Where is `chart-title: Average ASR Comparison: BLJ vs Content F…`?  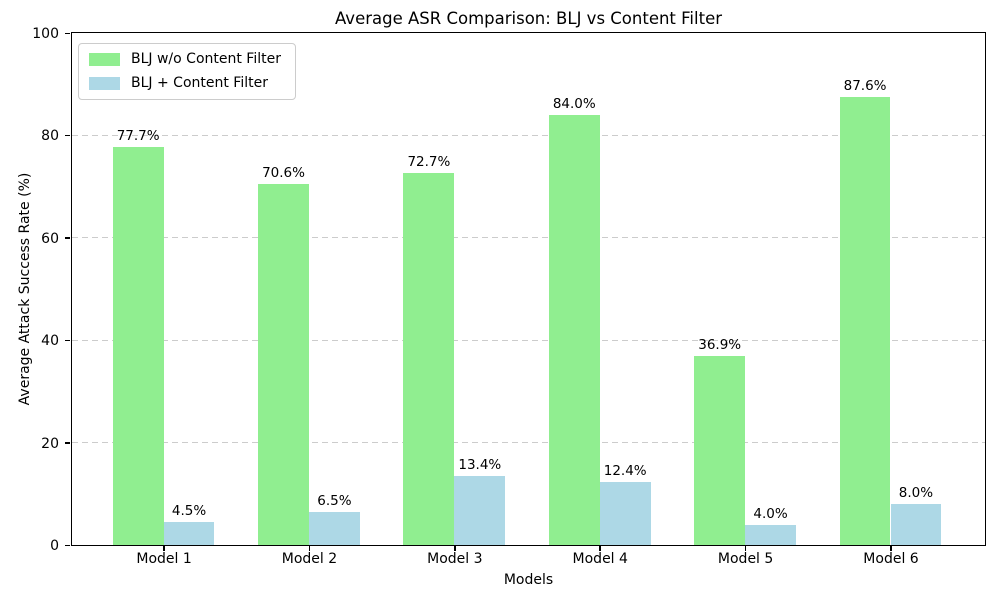
chart-title: Average ASR Comparison: BLJ vs Content F… is located at coordinates (528, 18).